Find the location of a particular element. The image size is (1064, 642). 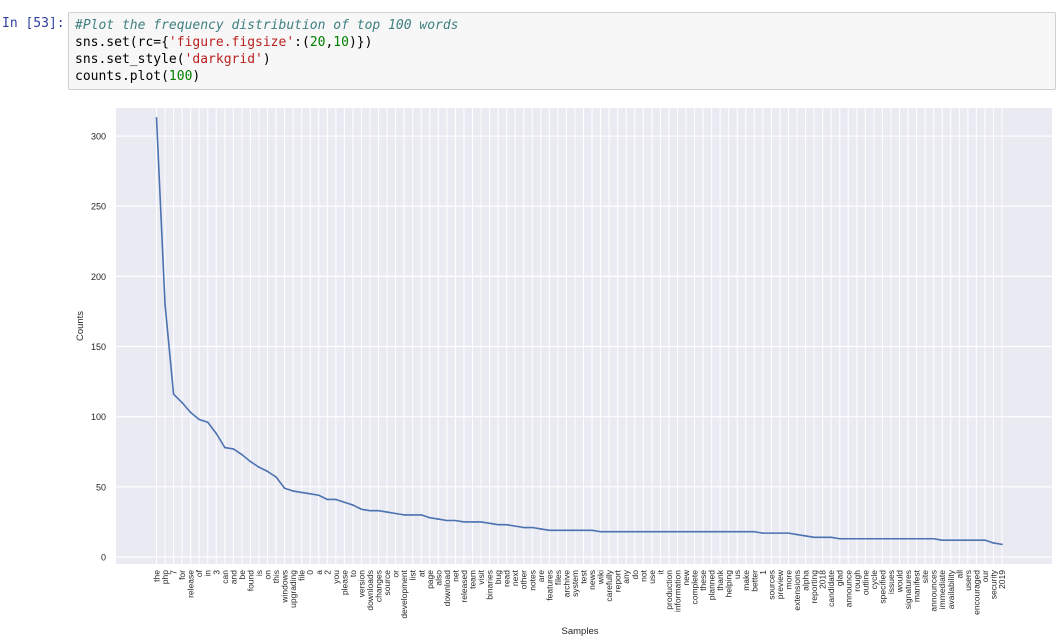

y-tick-label: 150 is located at coordinates (98, 347).